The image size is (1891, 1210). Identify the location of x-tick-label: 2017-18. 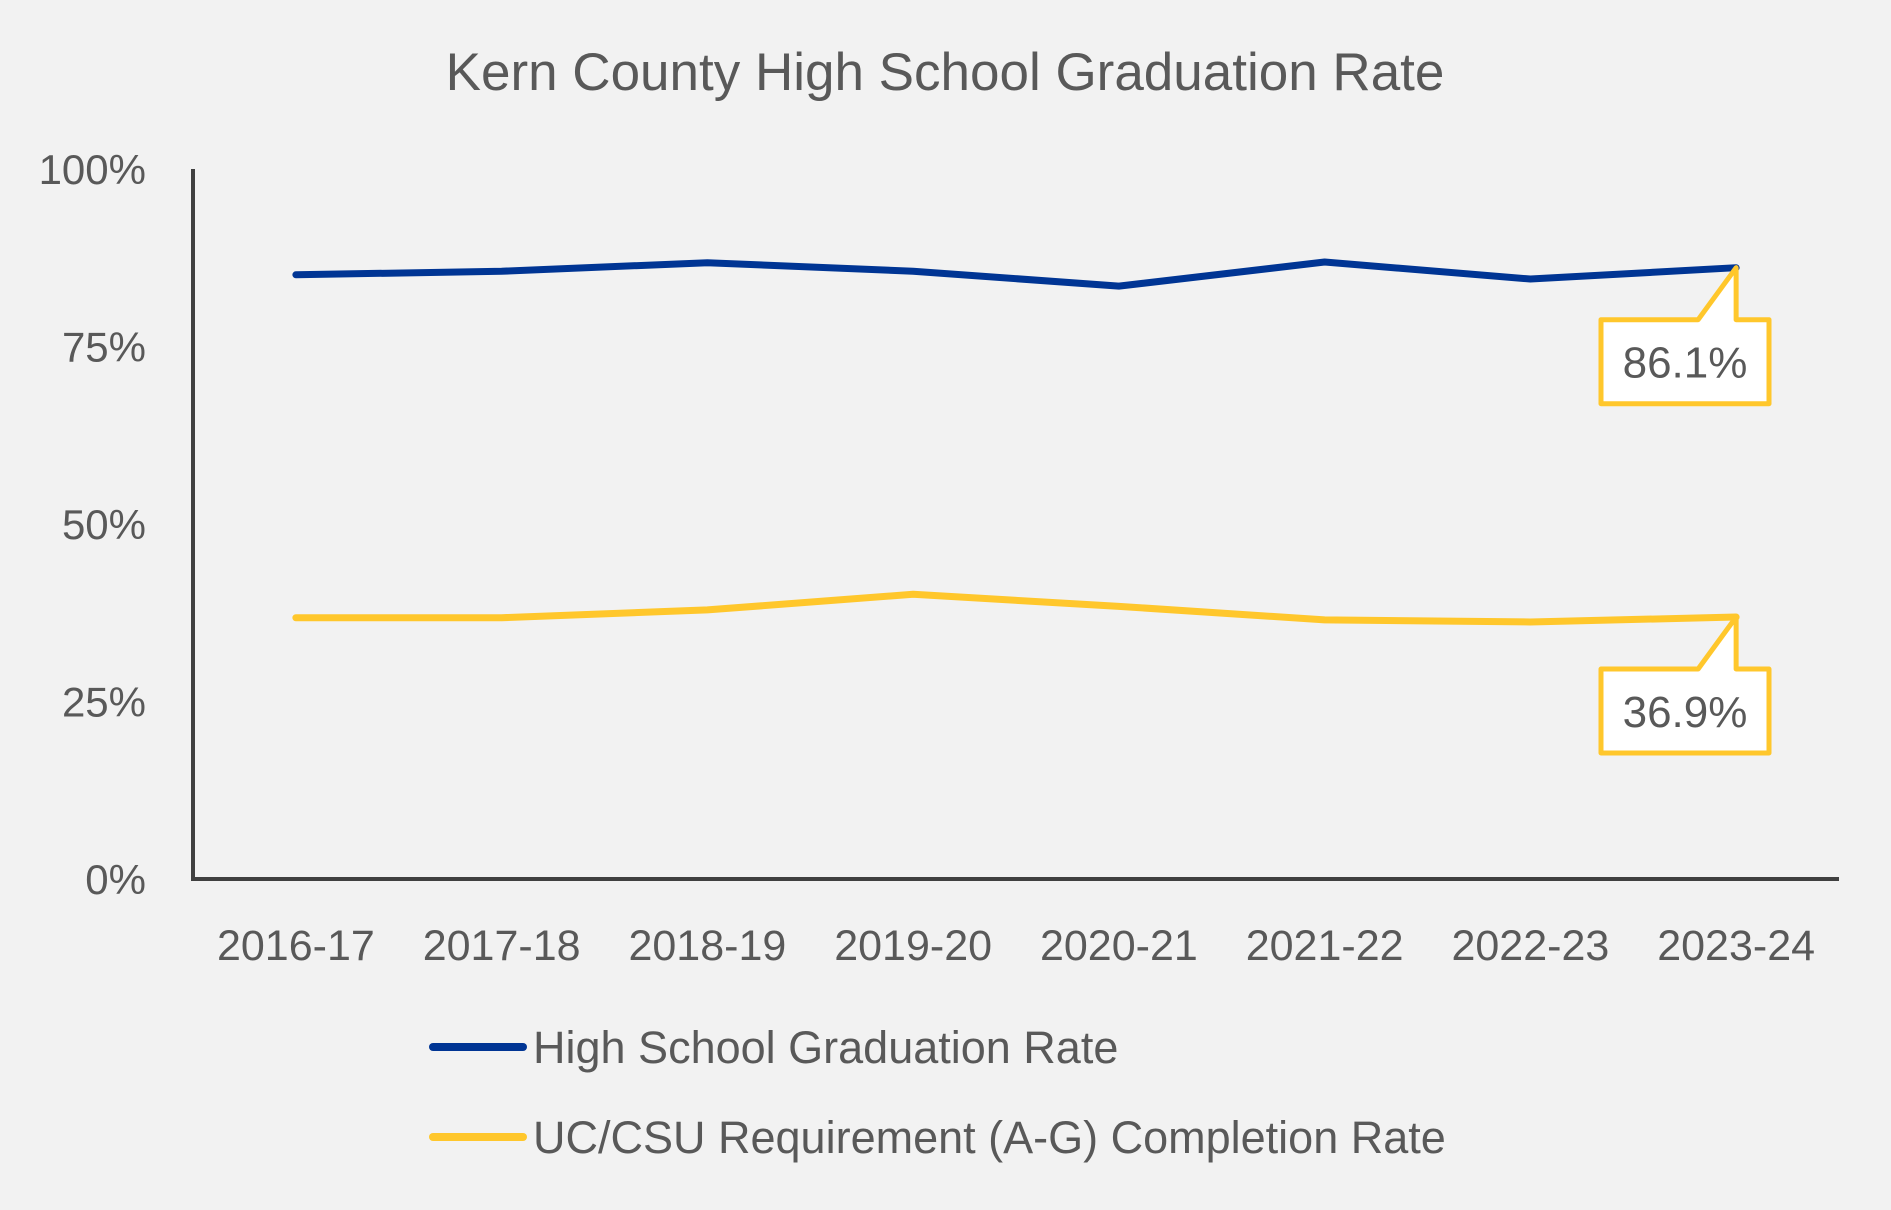
(502, 946).